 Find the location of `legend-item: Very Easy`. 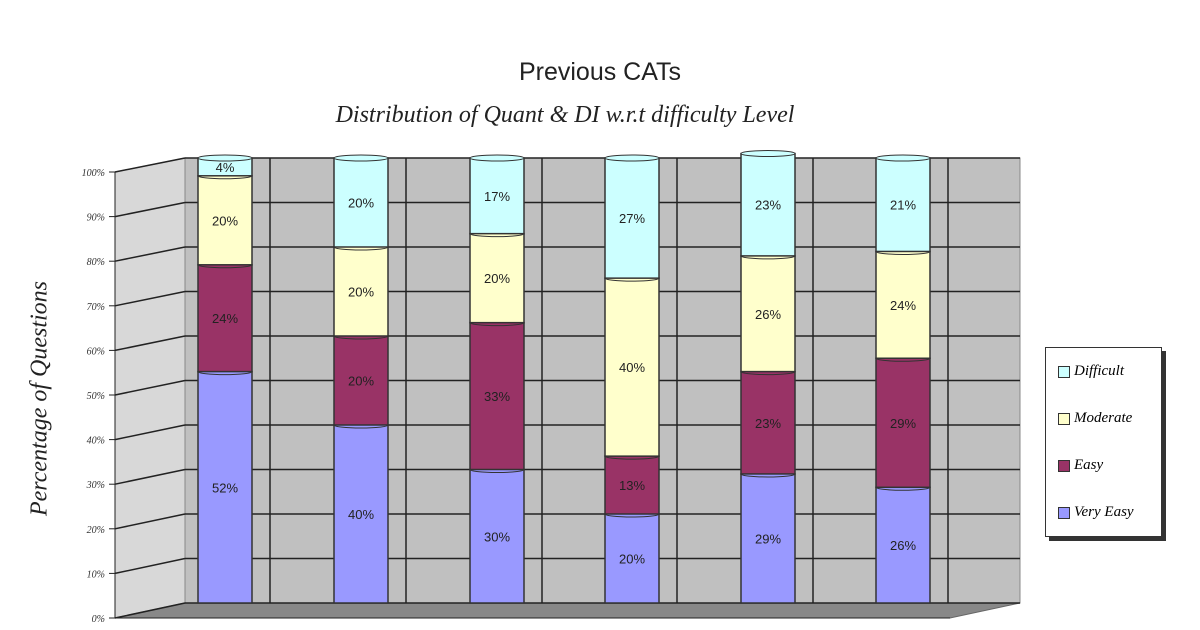

legend-item: Very Easy is located at coordinates (1103, 512).